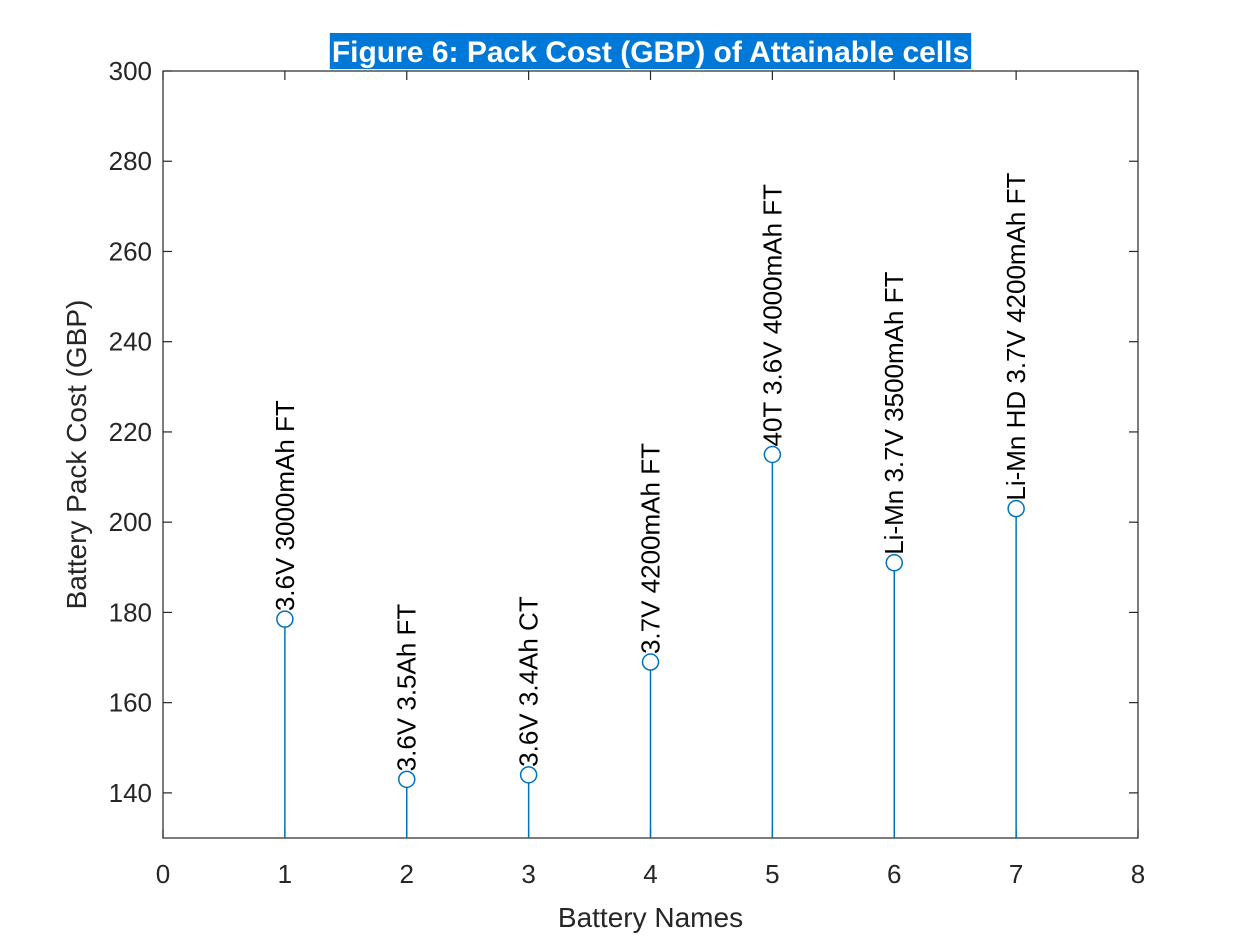 This screenshot has width=1260, height=945. Describe the element at coordinates (650, 874) in the screenshot. I see `x-tick-label: 4` at that location.